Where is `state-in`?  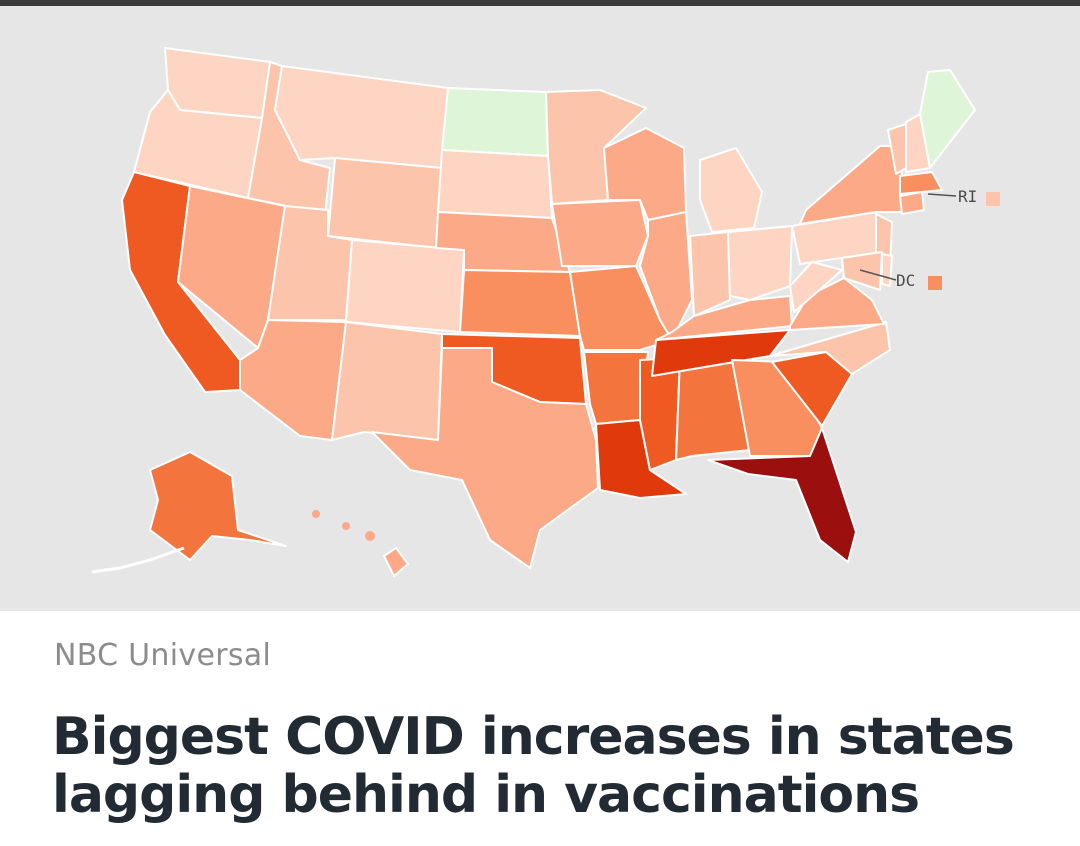
state-in is located at coordinates (710, 274).